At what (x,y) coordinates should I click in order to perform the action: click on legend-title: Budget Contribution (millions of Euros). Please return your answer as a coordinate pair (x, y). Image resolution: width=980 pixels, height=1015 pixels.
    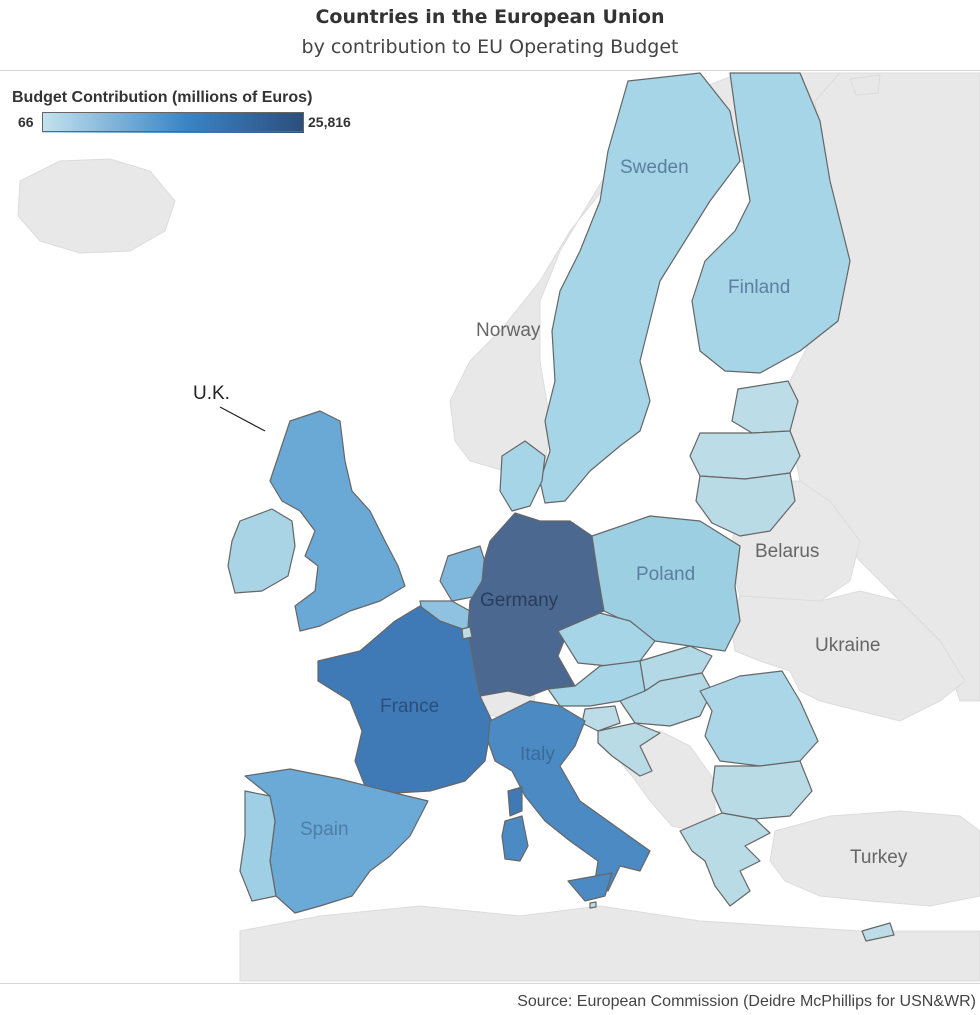
    Looking at the image, I should click on (162, 97).